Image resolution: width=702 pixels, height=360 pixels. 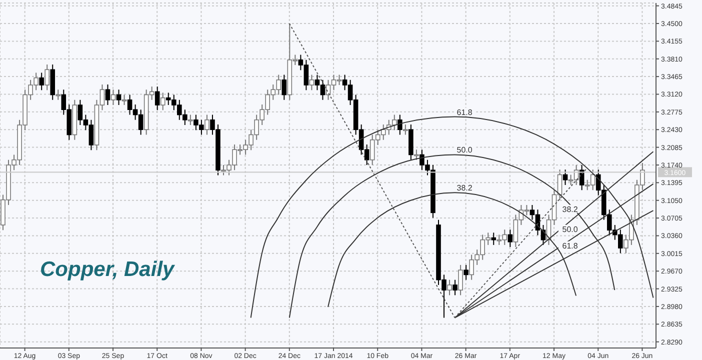 What do you see at coordinates (107, 270) in the screenshot?
I see `text: Copper, Daily` at bounding box center [107, 270].